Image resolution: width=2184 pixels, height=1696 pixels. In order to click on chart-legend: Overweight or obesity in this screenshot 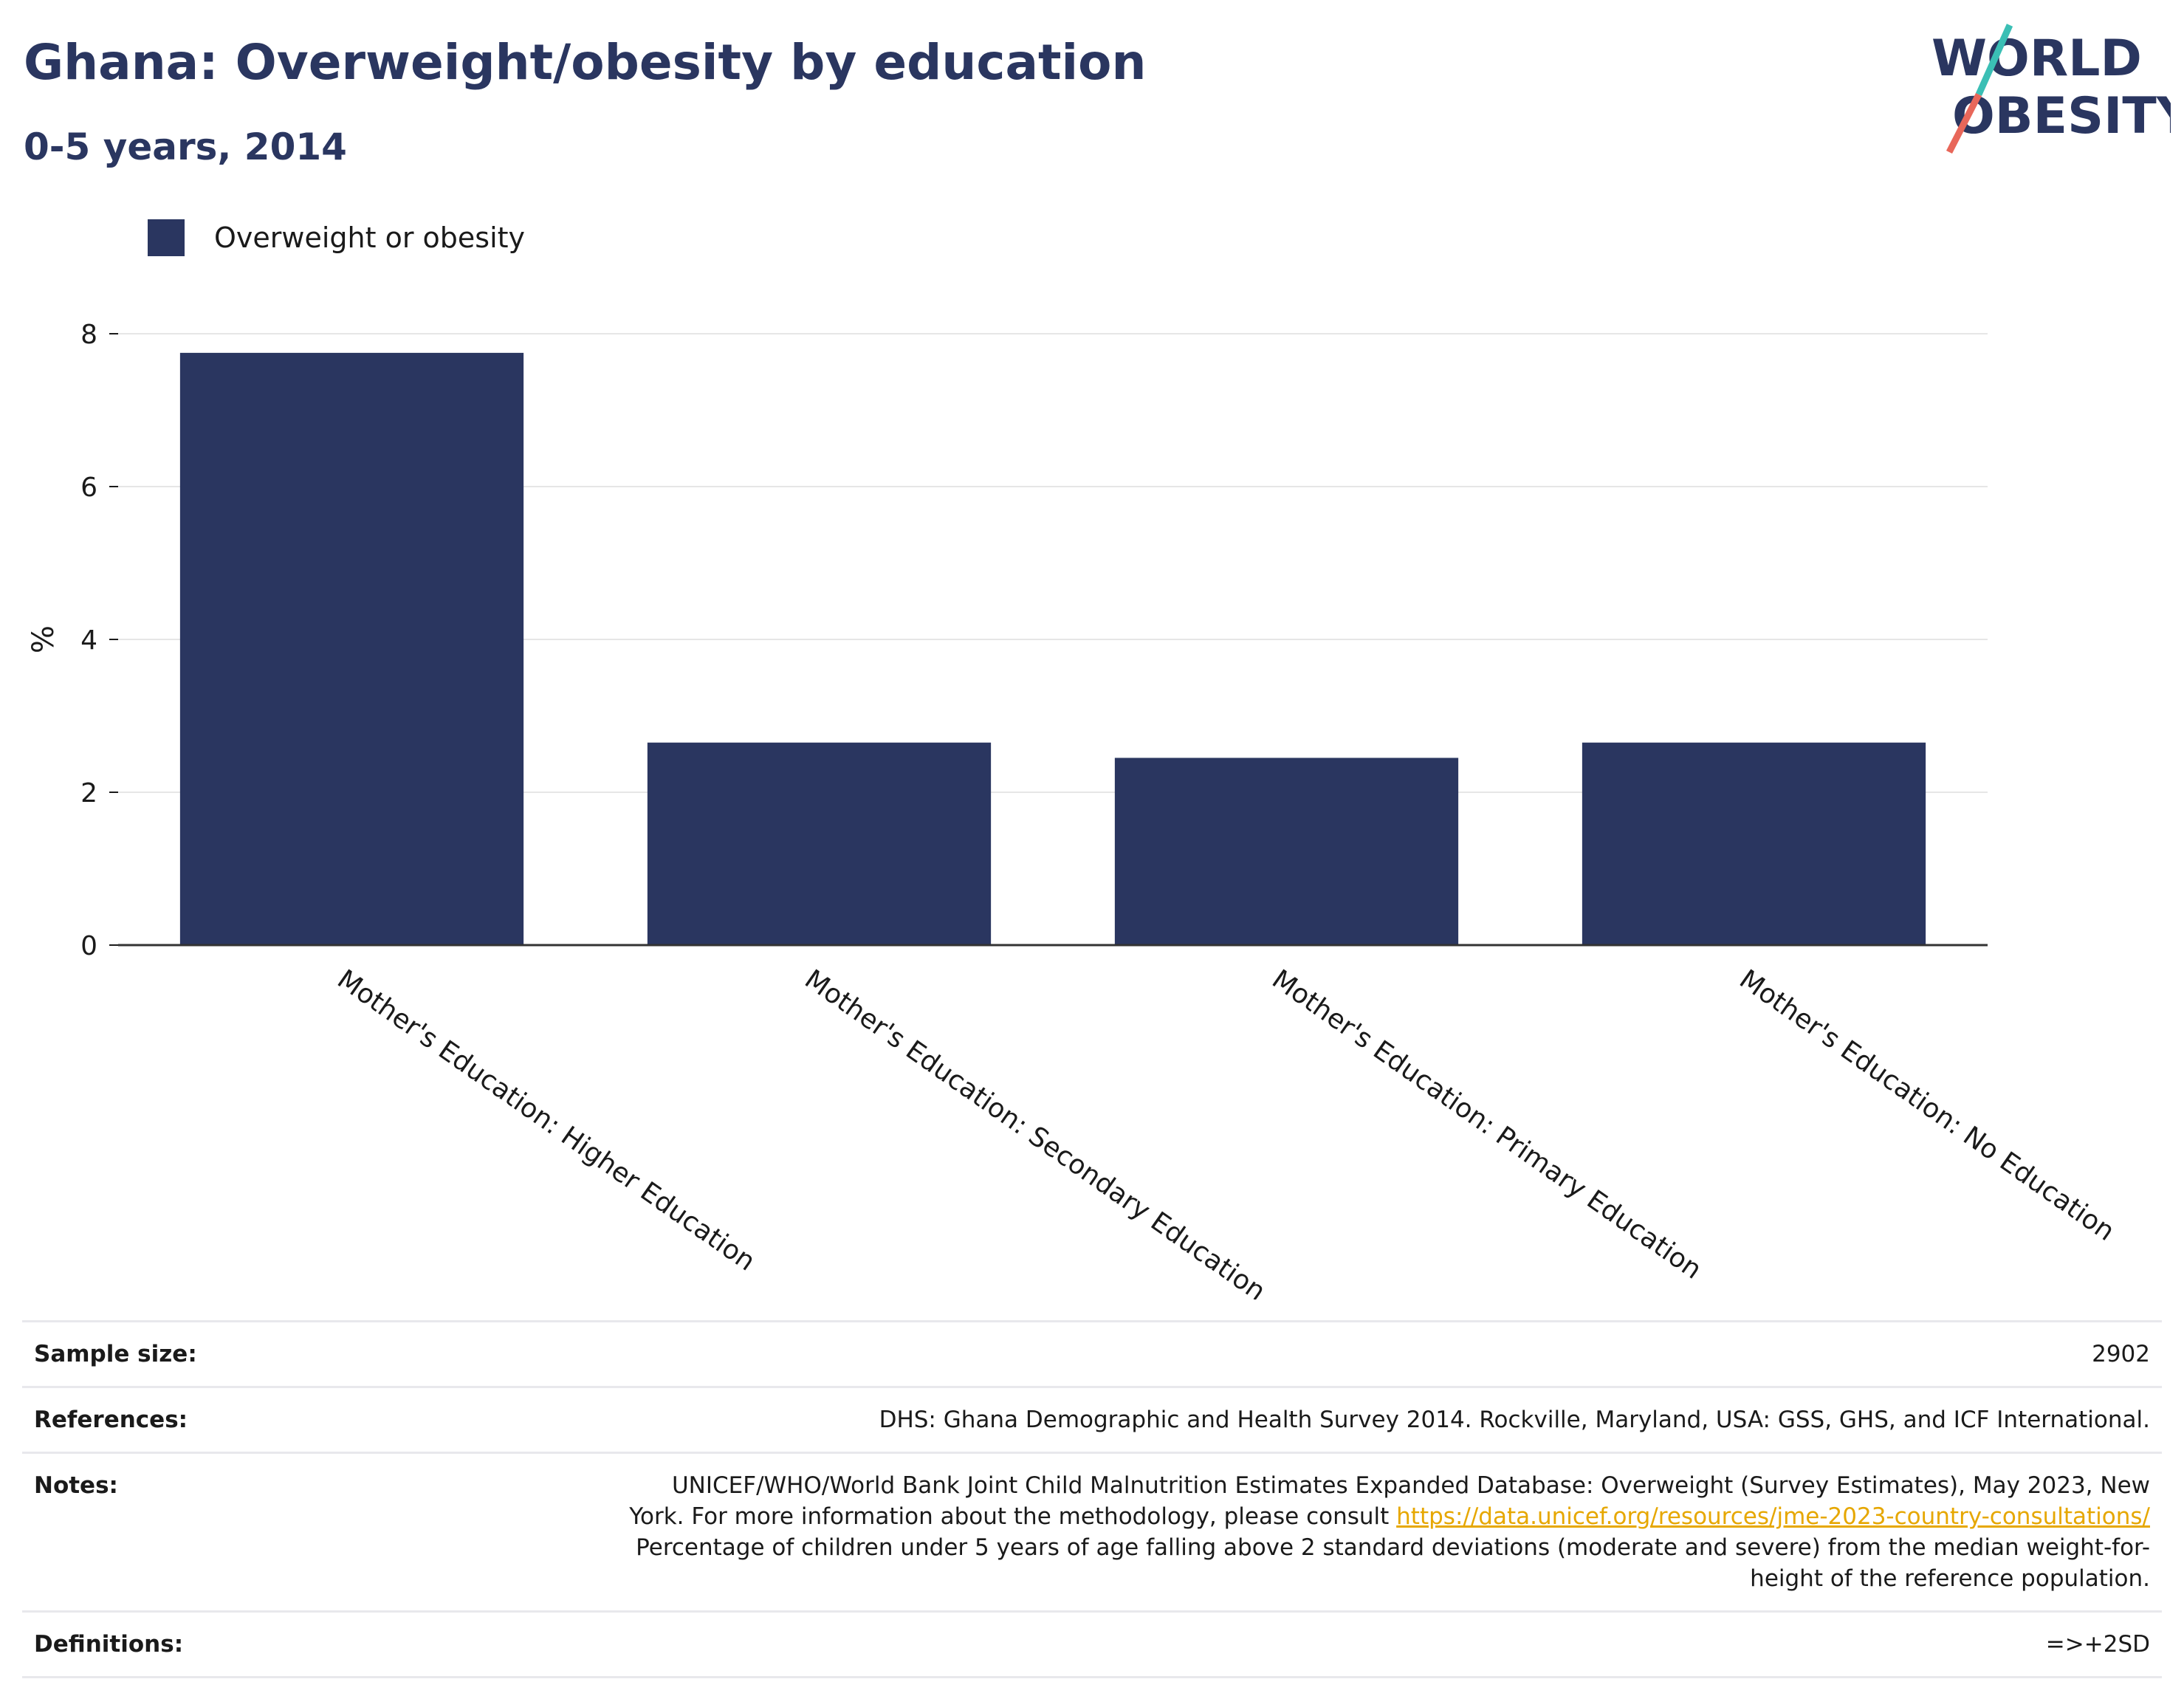, I will do `click(336, 238)`.